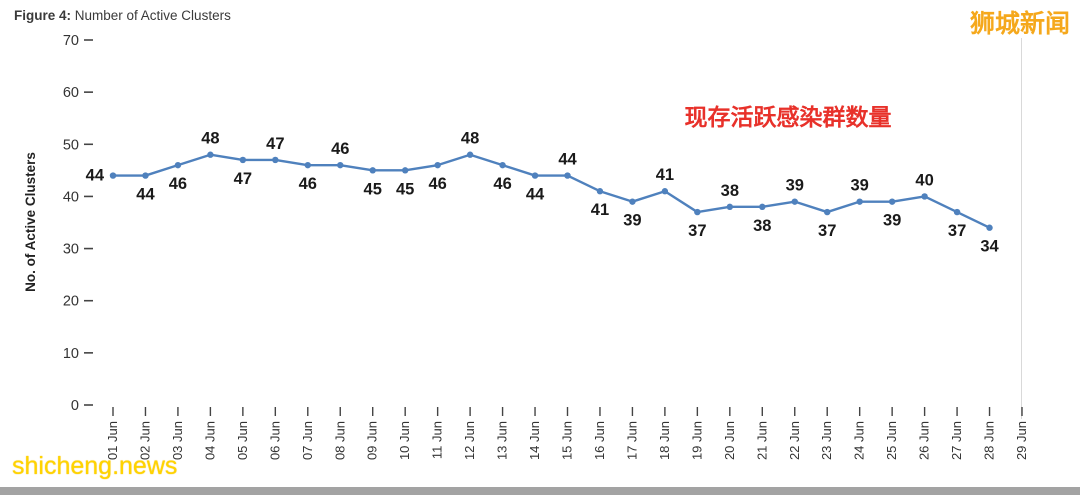 The image size is (1080, 495). I want to click on figure-label: Figure 4:, so click(43, 15).